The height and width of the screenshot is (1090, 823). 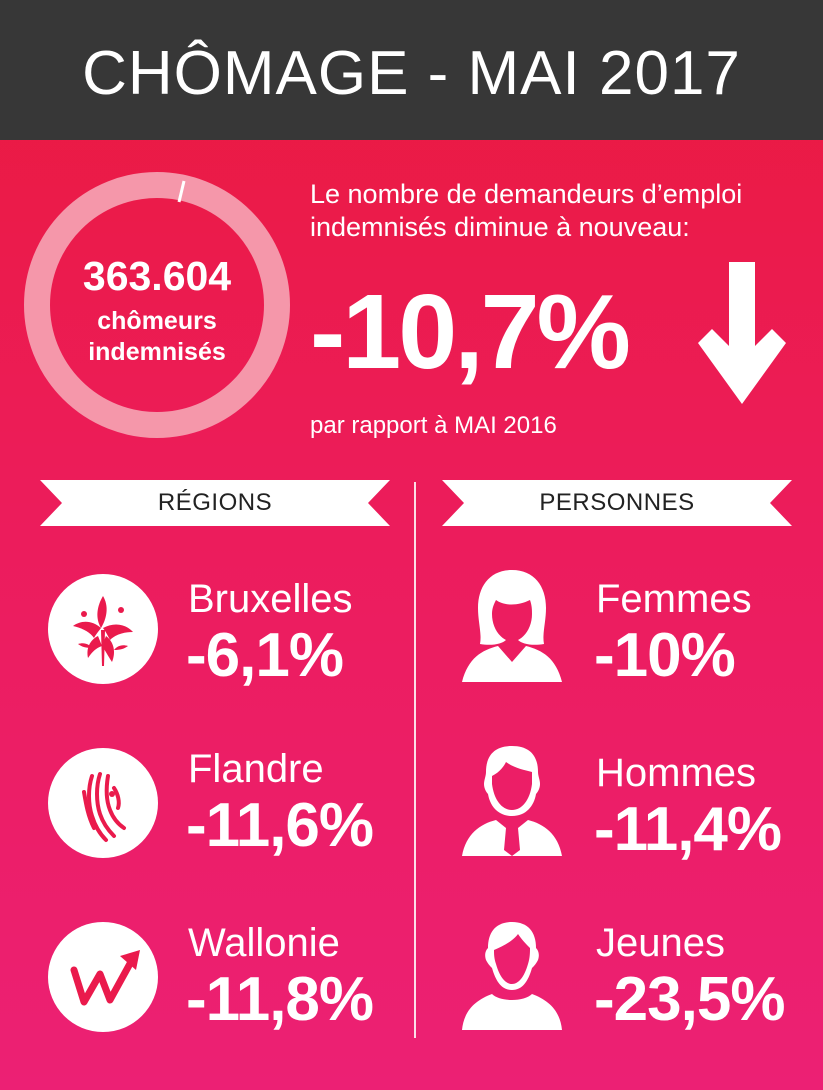 What do you see at coordinates (270, 599) in the screenshot?
I see `region-name-bruxelles: Bruxelles` at bounding box center [270, 599].